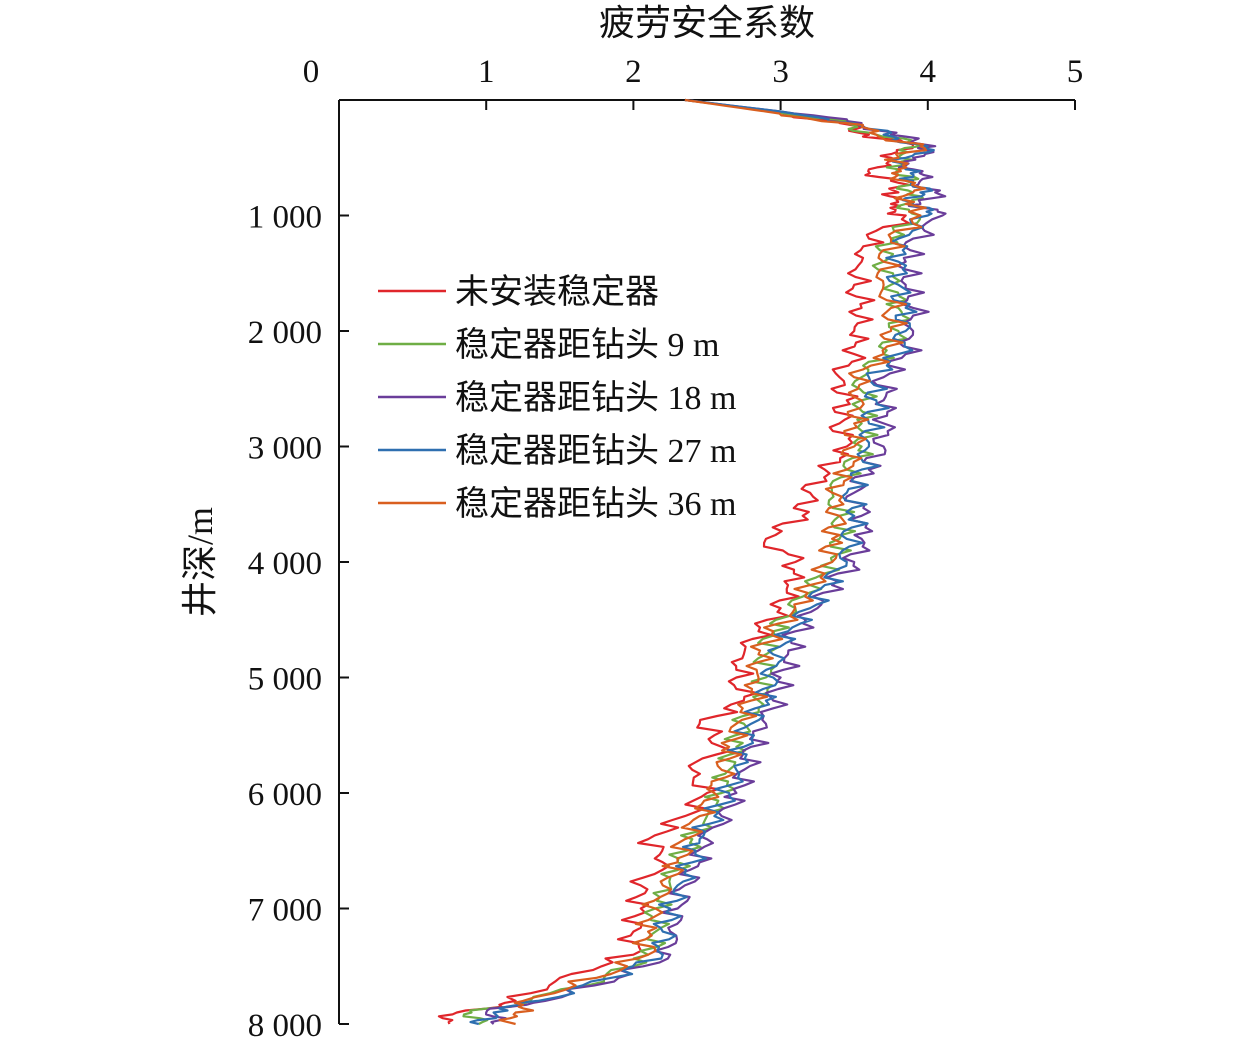 The width and height of the screenshot is (1259, 1046). I want to click on y-axis: 1 000 2 000 3 000 4 000 5 000 6 000 7 000 8 000, so click(298, 572).